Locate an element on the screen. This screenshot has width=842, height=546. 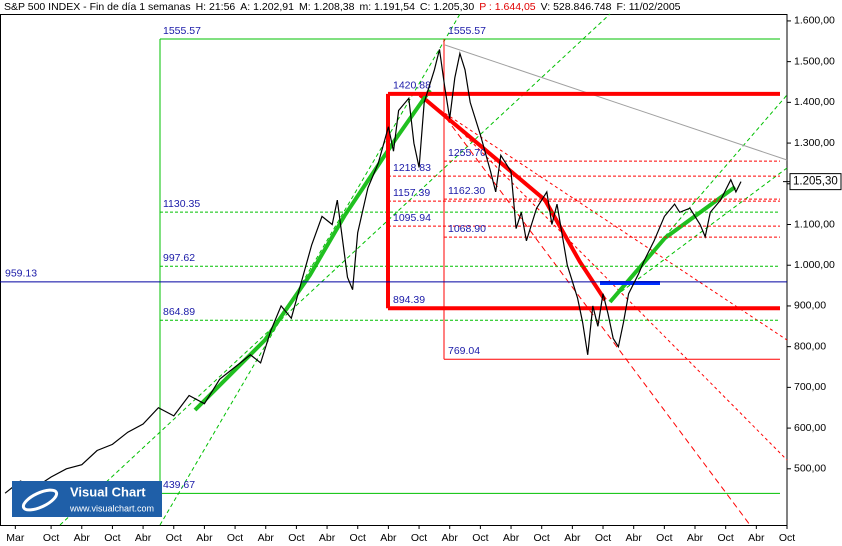
y-tick-label: 500,00 is located at coordinates (810, 469).